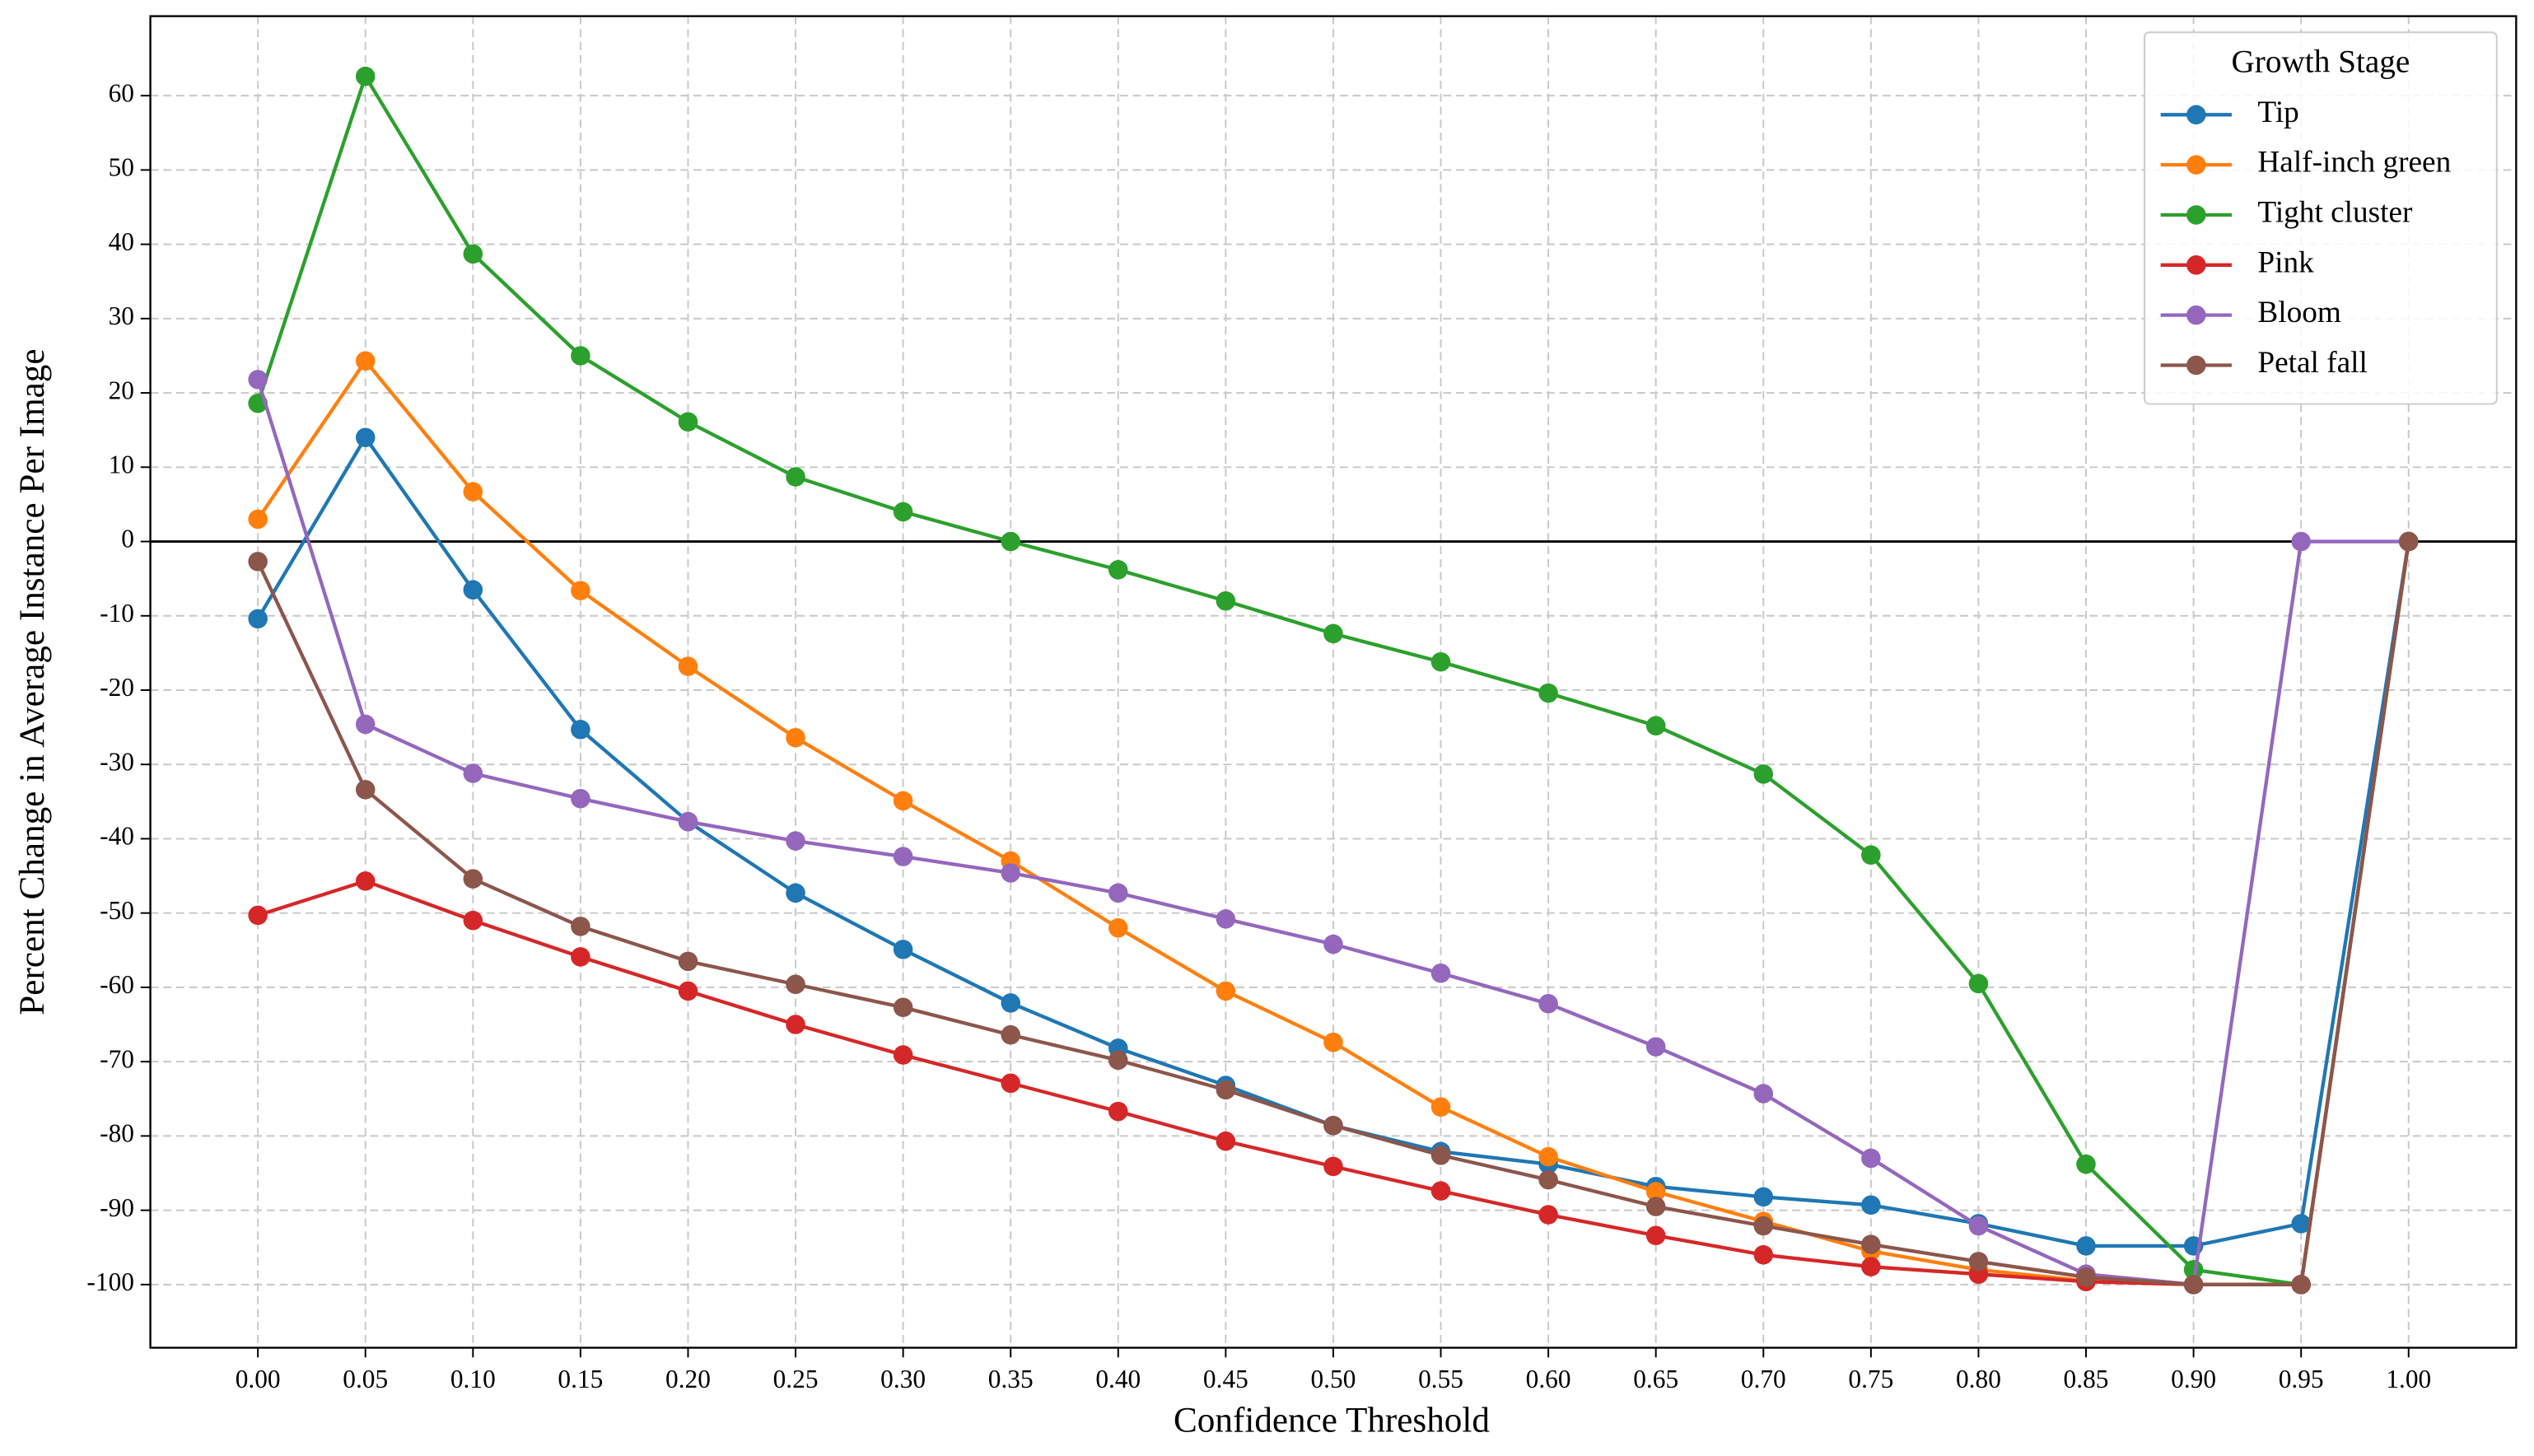  I want to click on legend-label: Tight cluster, so click(2335, 213).